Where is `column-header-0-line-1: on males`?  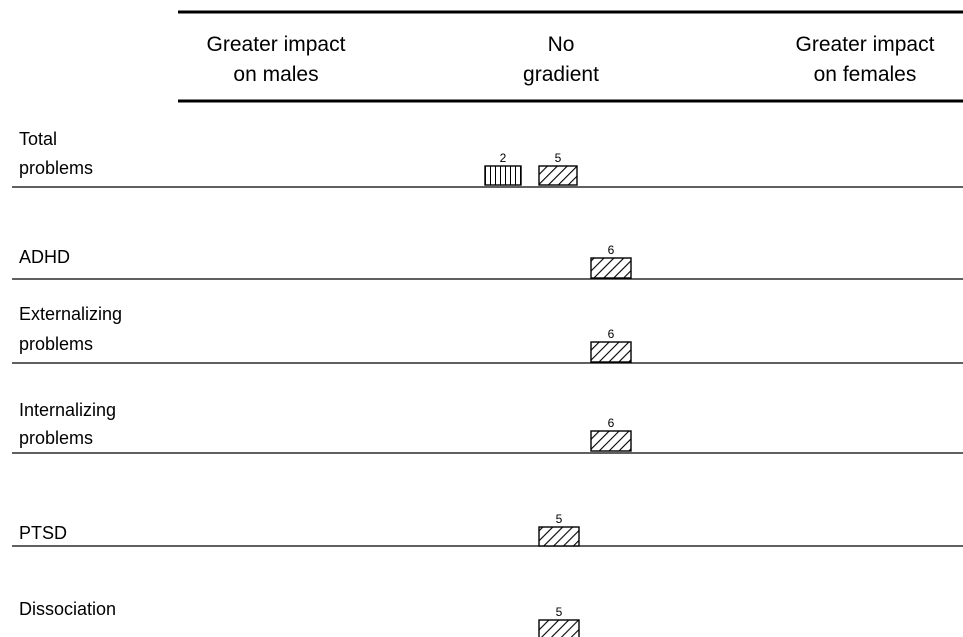 column-header-0-line-1: on males is located at coordinates (275, 74).